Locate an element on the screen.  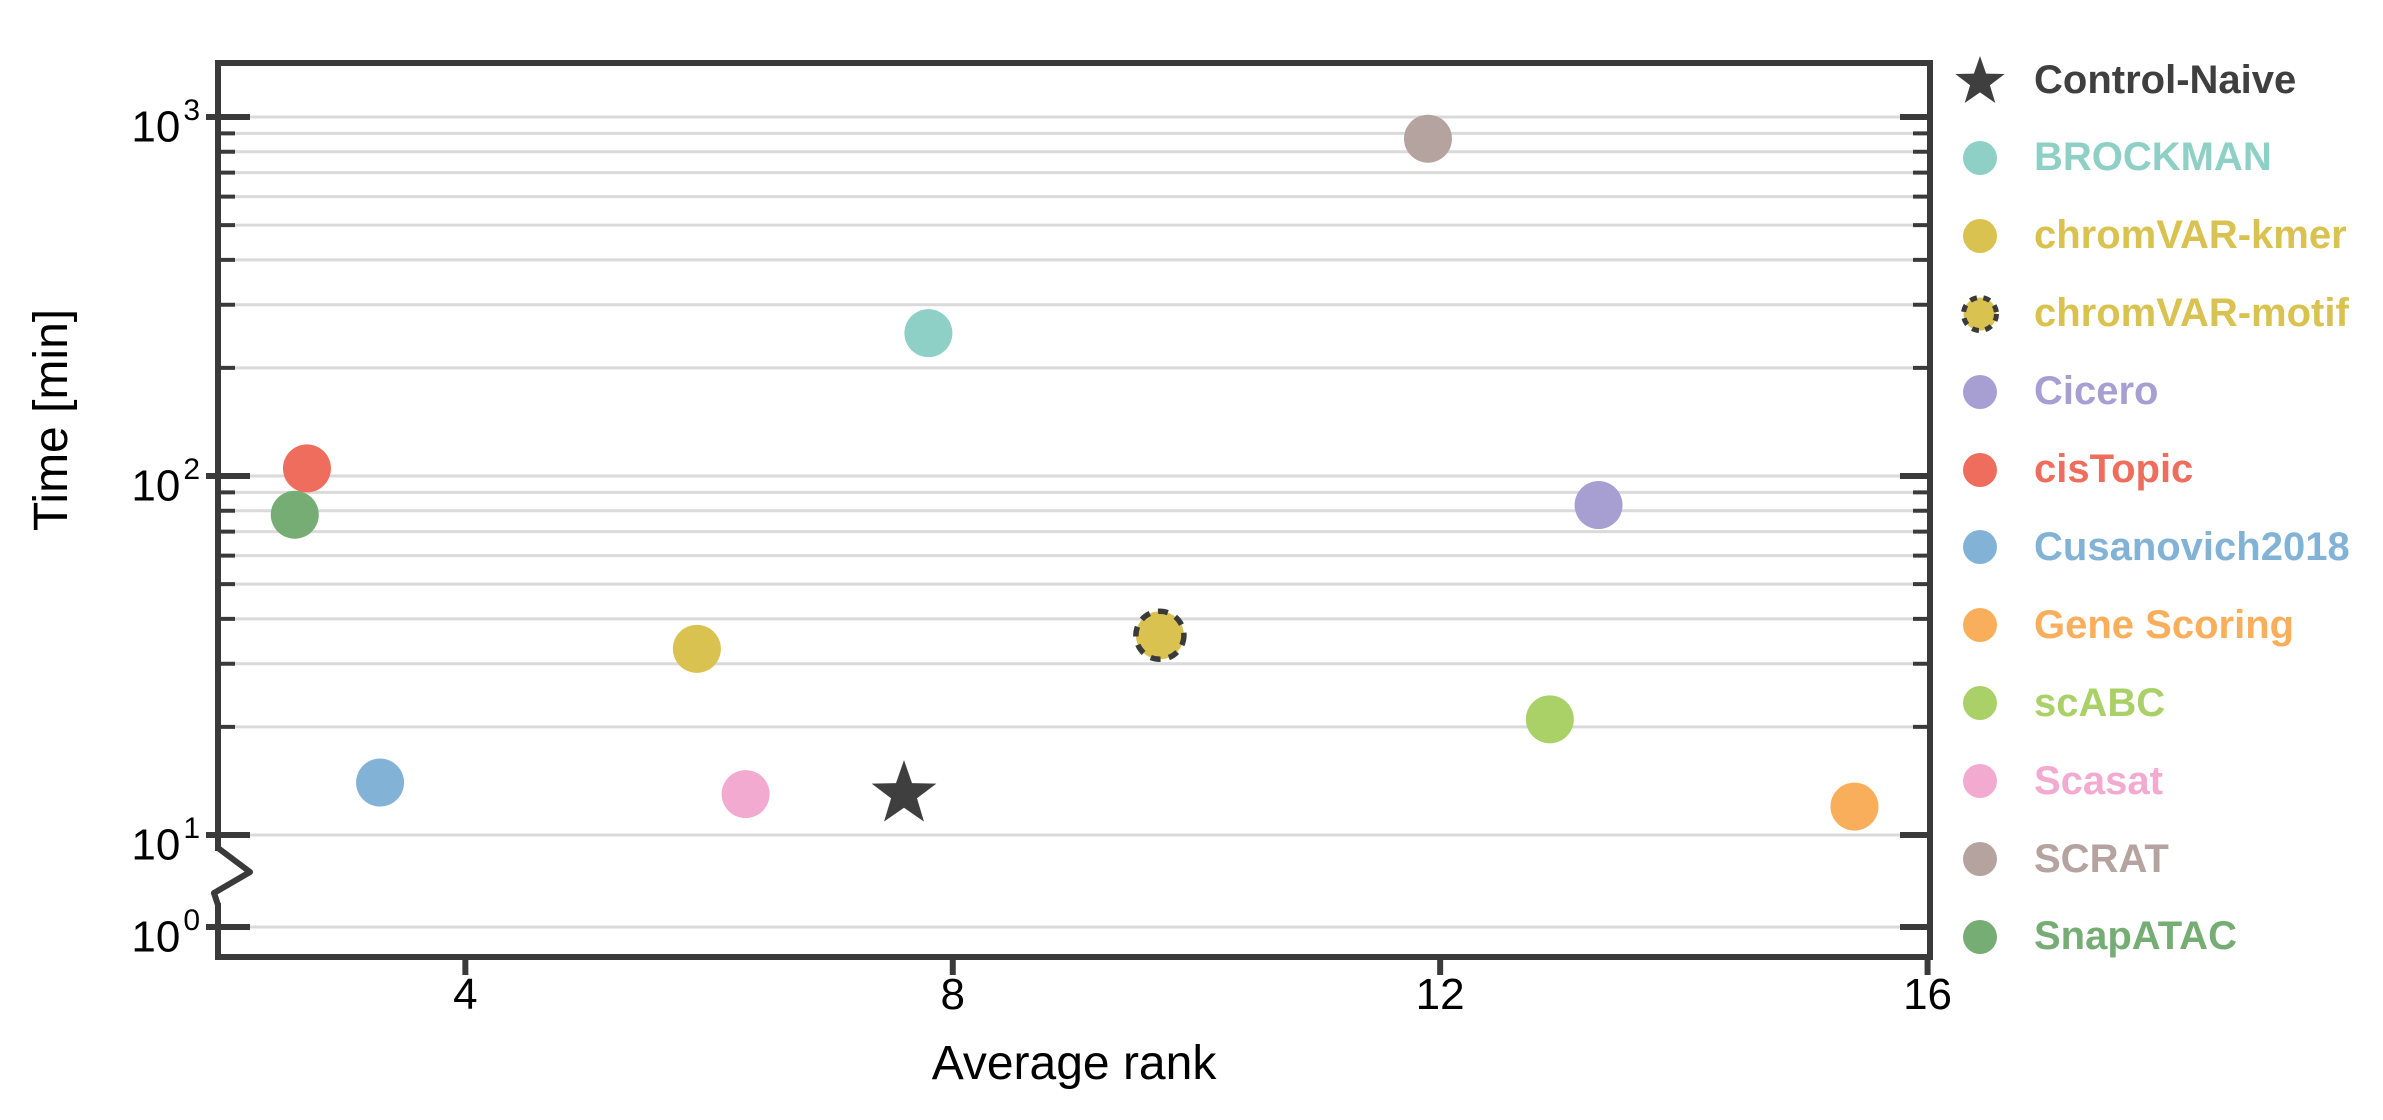
x-tick-label-12: 12 is located at coordinates (1440, 994).